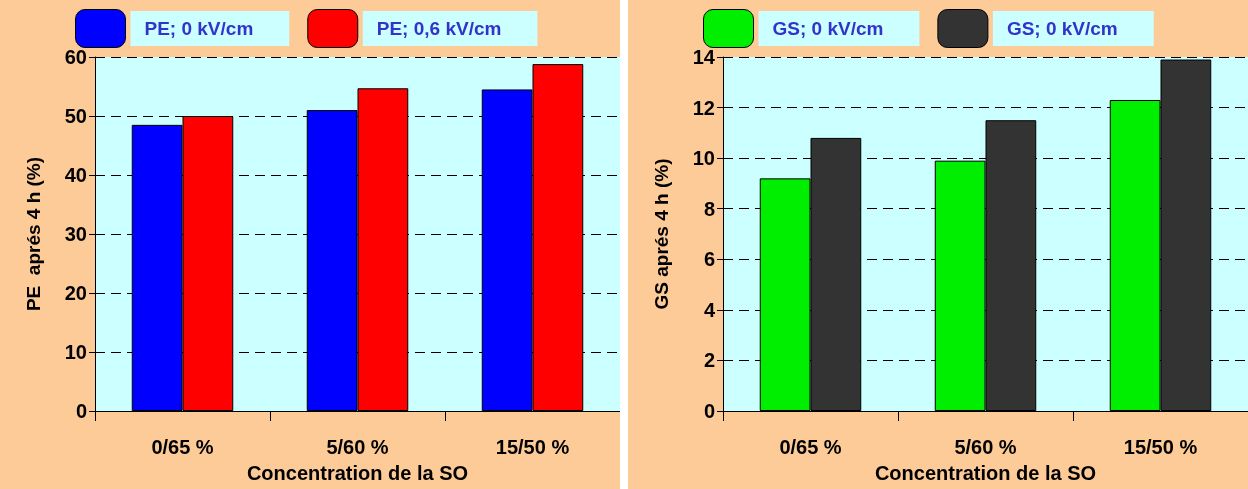  Describe the element at coordinates (199, 28) in the screenshot. I see `legend-label: PE; 0 kV/cm` at that location.